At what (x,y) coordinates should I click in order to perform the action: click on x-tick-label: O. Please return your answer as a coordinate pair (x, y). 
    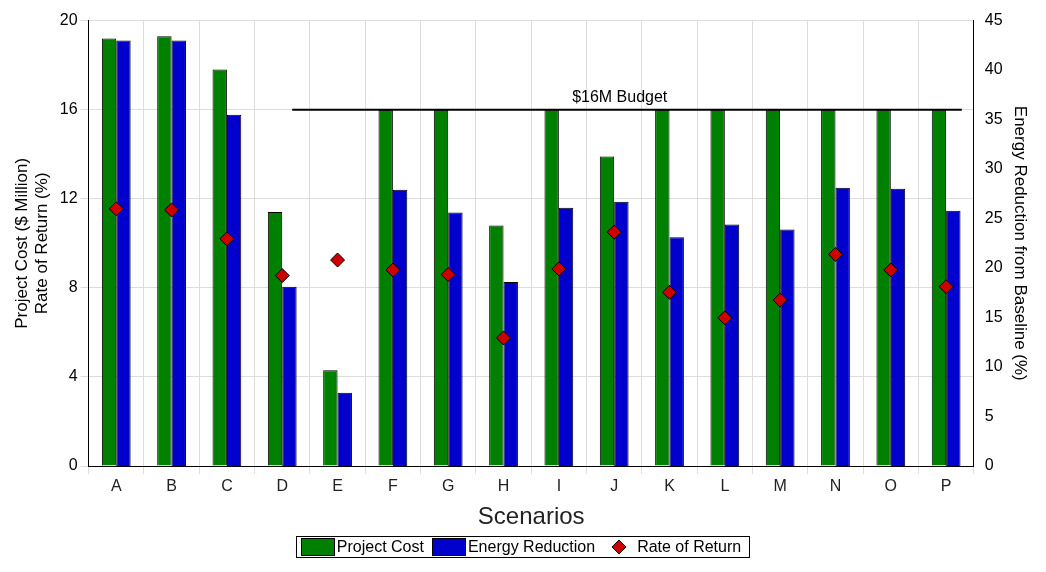
    Looking at the image, I should click on (891, 486).